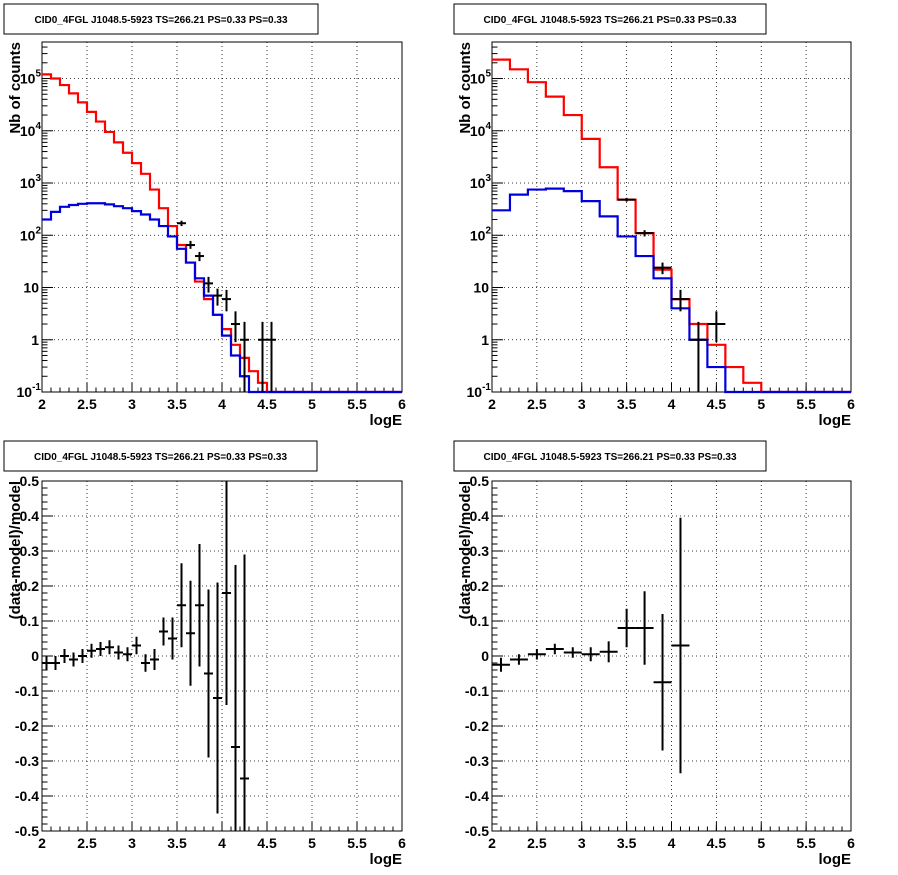 This screenshot has width=898, height=875. What do you see at coordinates (15, 550) in the screenshot?
I see `y-axis-title: (data-model)/model` at bounding box center [15, 550].